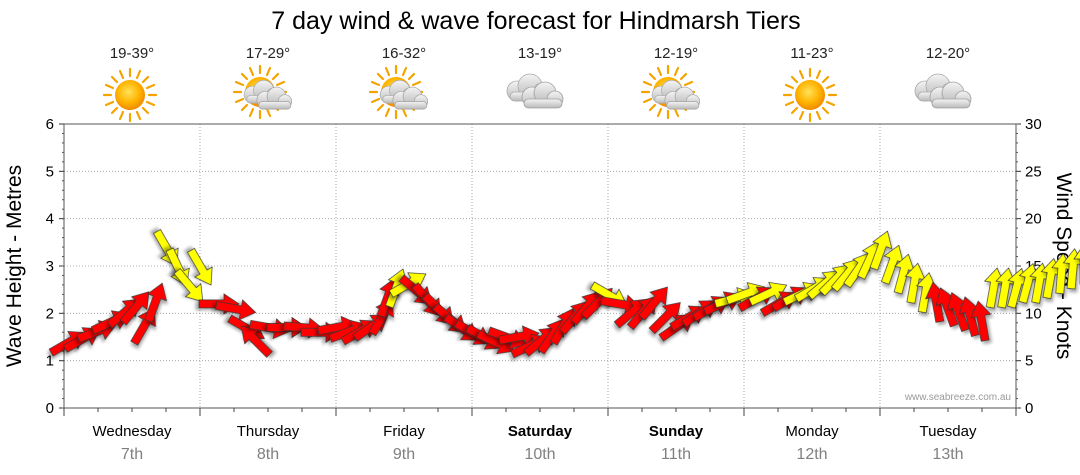 The width and height of the screenshot is (1080, 475). I want to click on right-tick-label: 25, so click(1033, 171).